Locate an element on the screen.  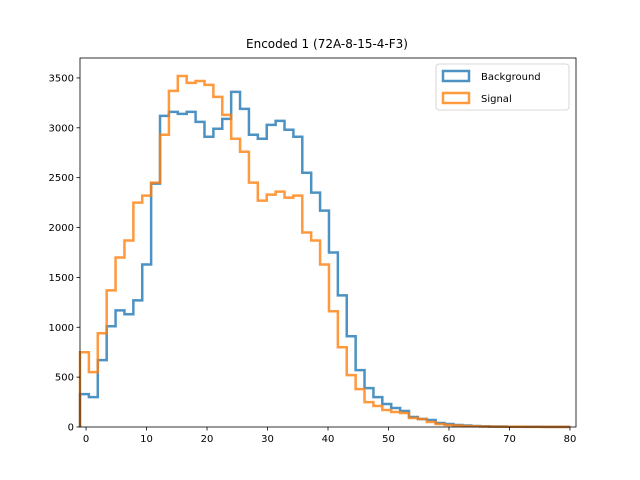
y-tick-label: 500 is located at coordinates (64, 378).